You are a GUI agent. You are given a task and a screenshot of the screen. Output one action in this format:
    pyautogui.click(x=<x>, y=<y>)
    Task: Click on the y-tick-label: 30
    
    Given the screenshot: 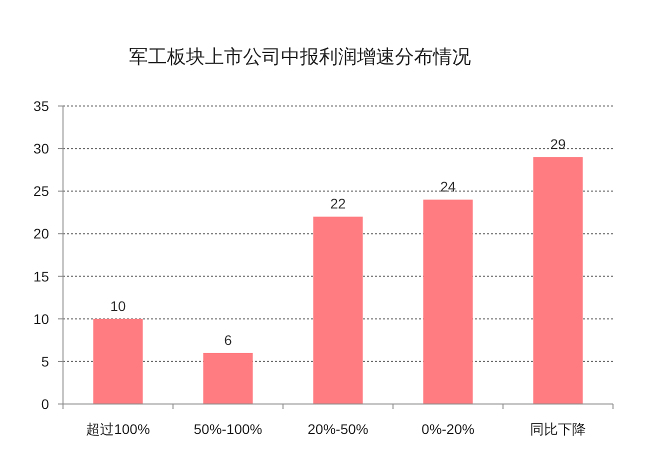 What is the action you would take?
    pyautogui.click(x=41, y=148)
    